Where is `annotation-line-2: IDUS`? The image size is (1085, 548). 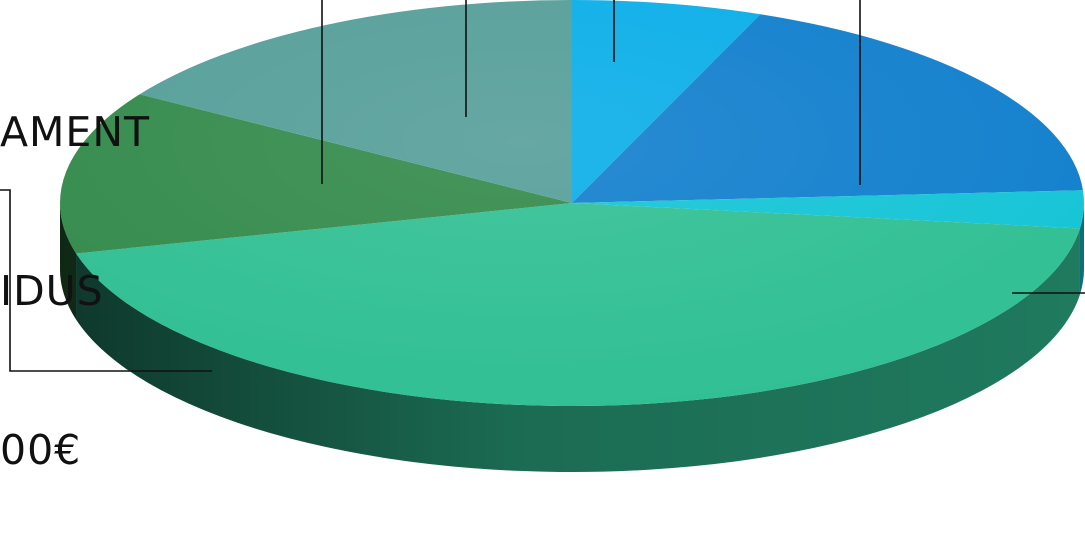 annotation-line-2: IDUS is located at coordinates (52, 291).